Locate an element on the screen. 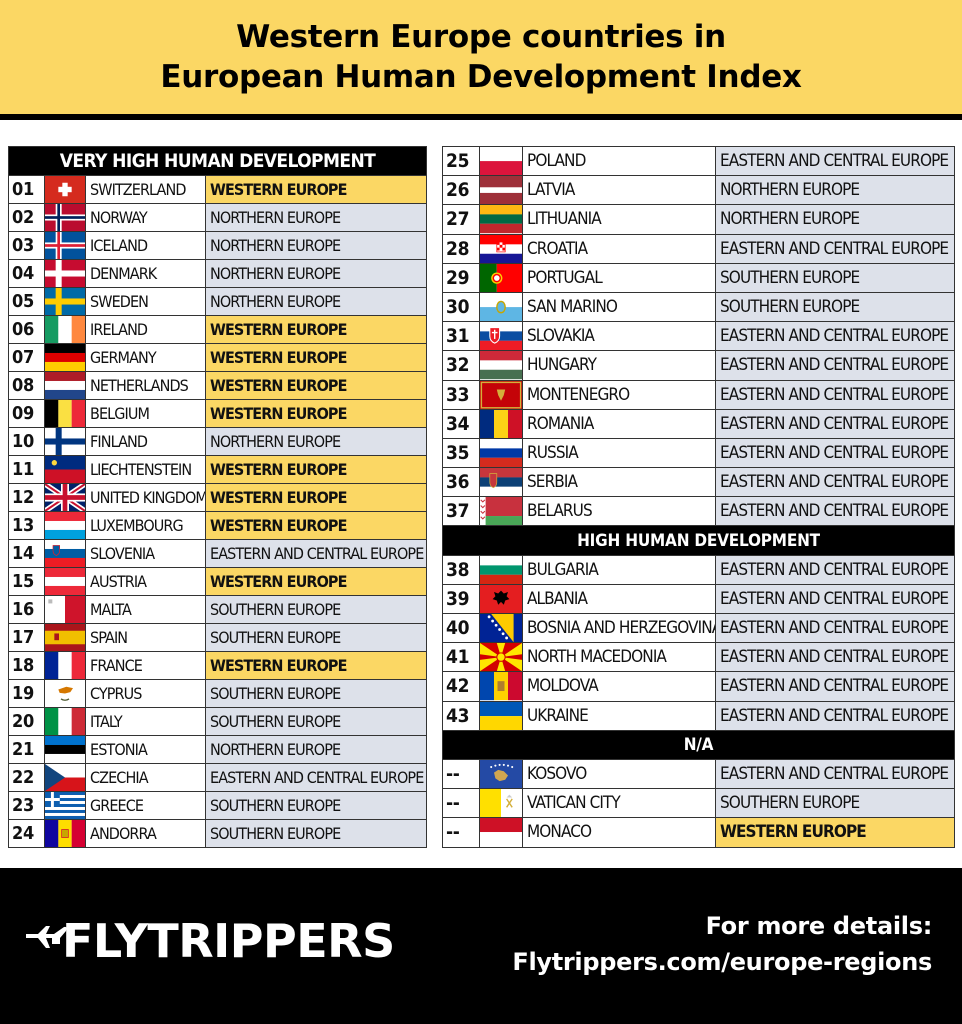  lithuania-flag is located at coordinates (501, 219).